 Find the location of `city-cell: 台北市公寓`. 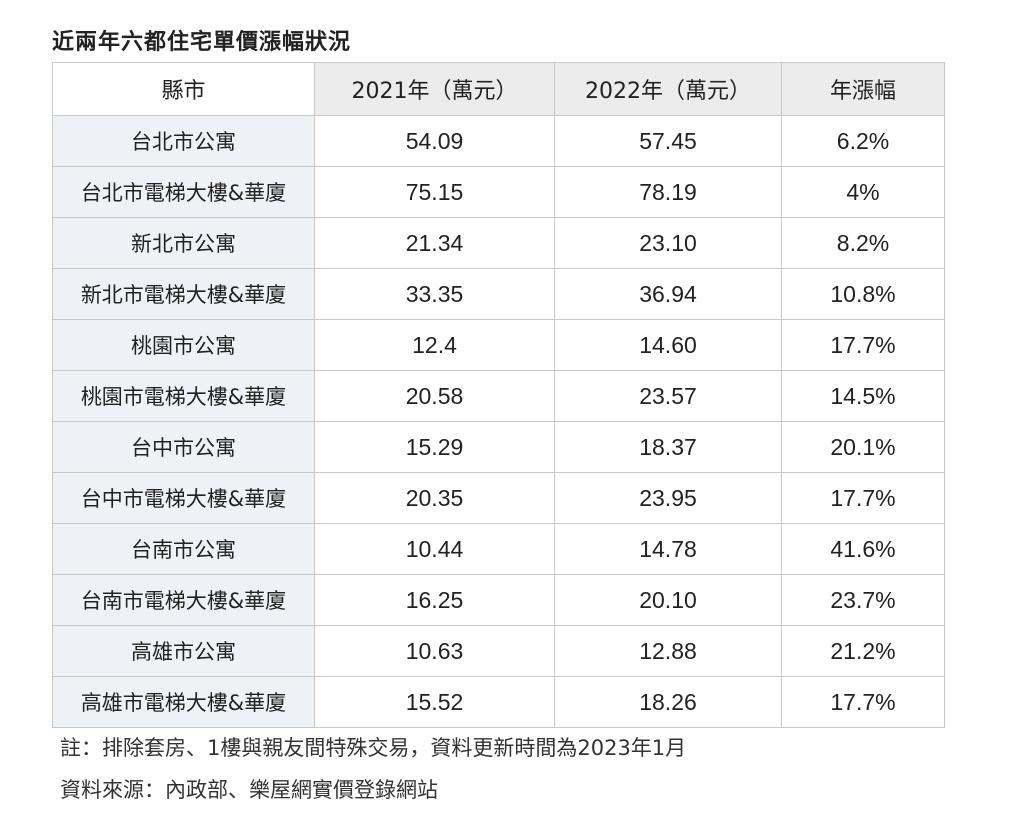

city-cell: 台北市公寓 is located at coordinates (183, 141).